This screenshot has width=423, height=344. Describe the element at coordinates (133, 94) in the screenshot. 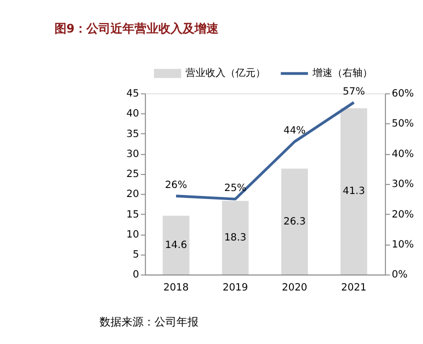

I see `y-tick-label: 45` at that location.